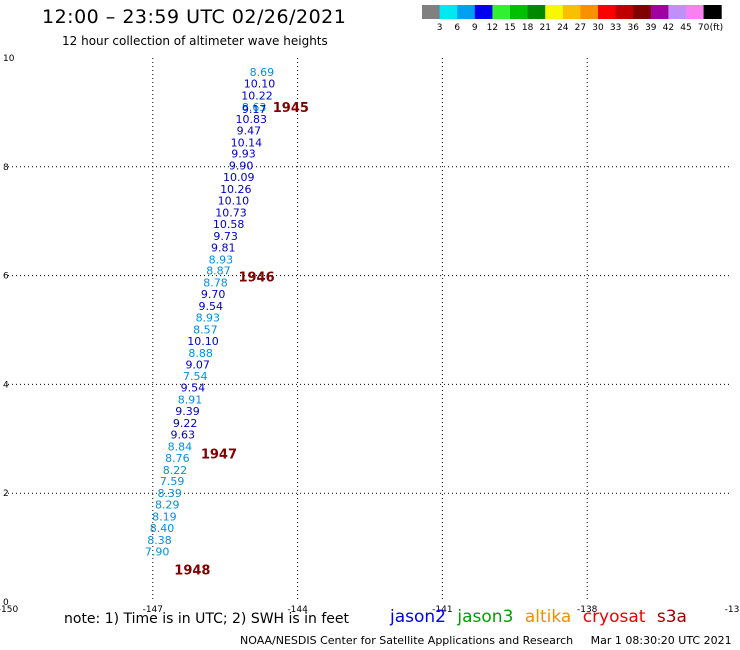 The height and width of the screenshot is (650, 740). Describe the element at coordinates (223, 247) in the screenshot. I see `wave-height-label: 9.81` at that location.